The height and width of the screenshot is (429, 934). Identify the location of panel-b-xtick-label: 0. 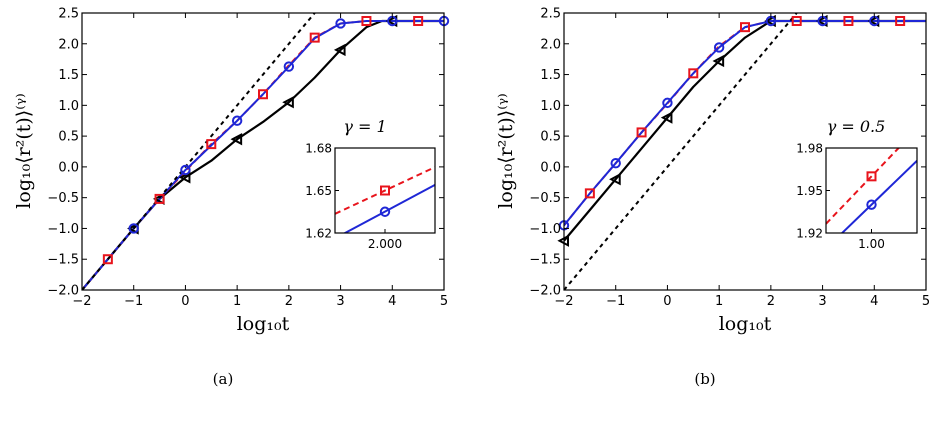
(667, 301).